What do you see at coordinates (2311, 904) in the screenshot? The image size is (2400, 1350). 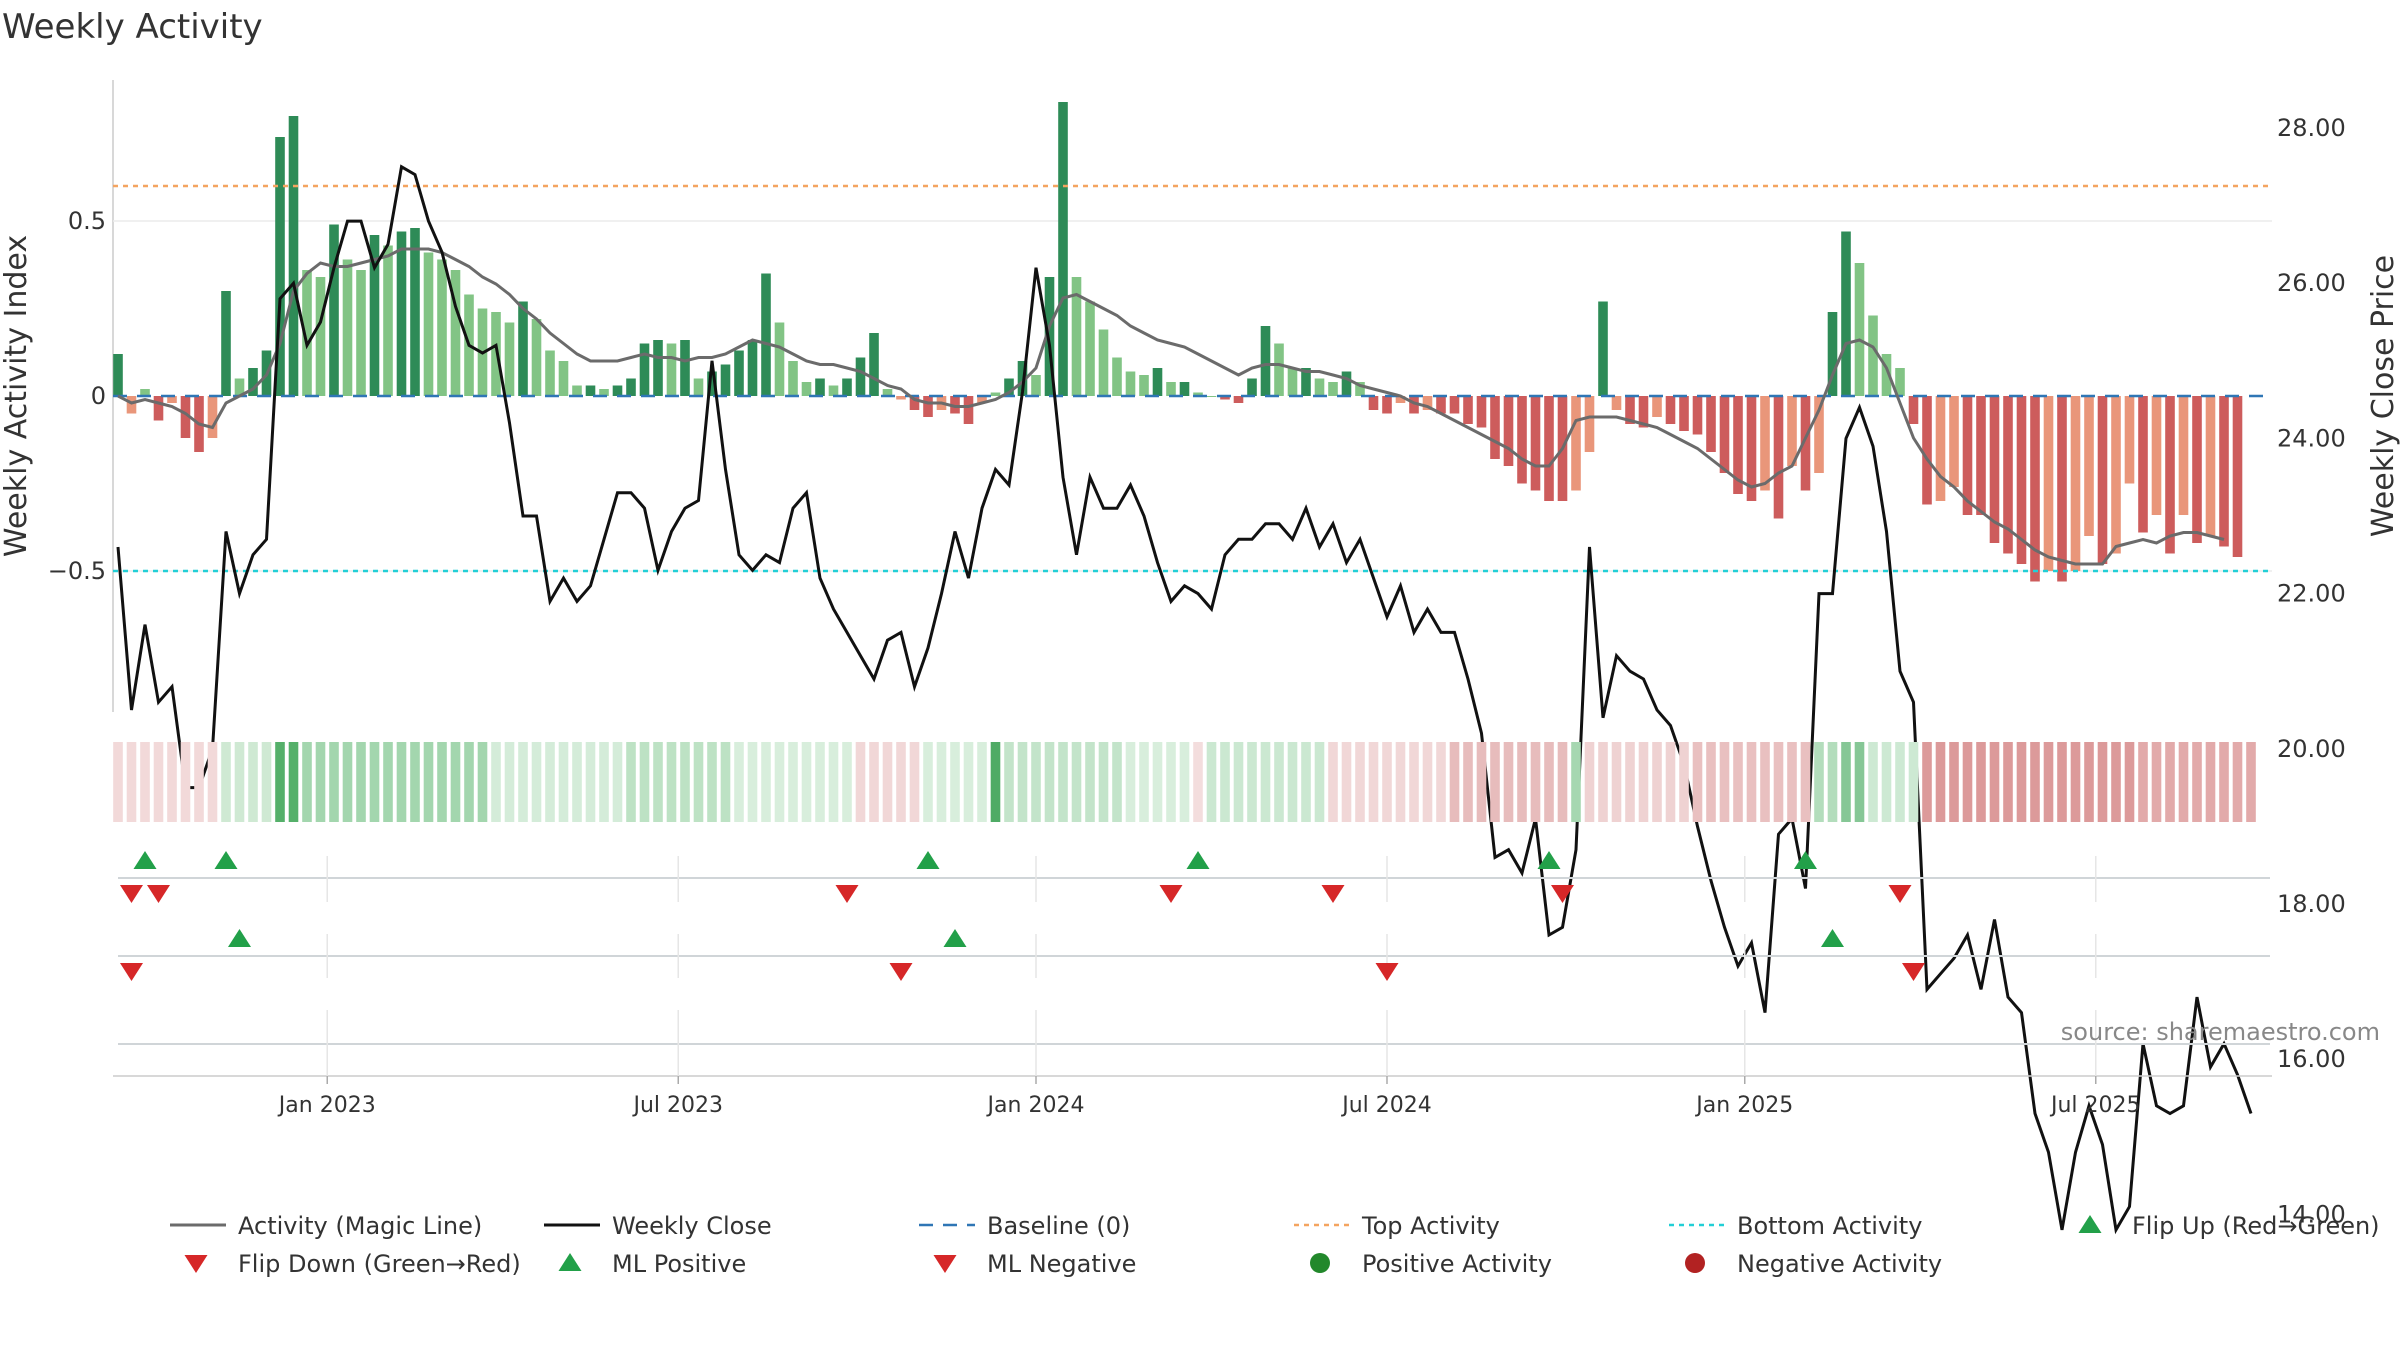 I see `right-tick-label: 18.00` at bounding box center [2311, 904].